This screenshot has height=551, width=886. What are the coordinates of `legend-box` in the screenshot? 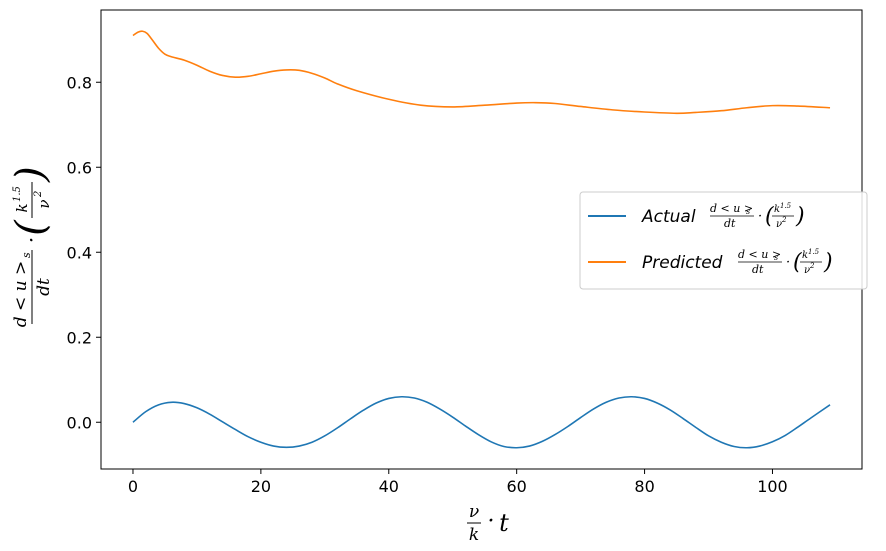 It's located at (723, 240).